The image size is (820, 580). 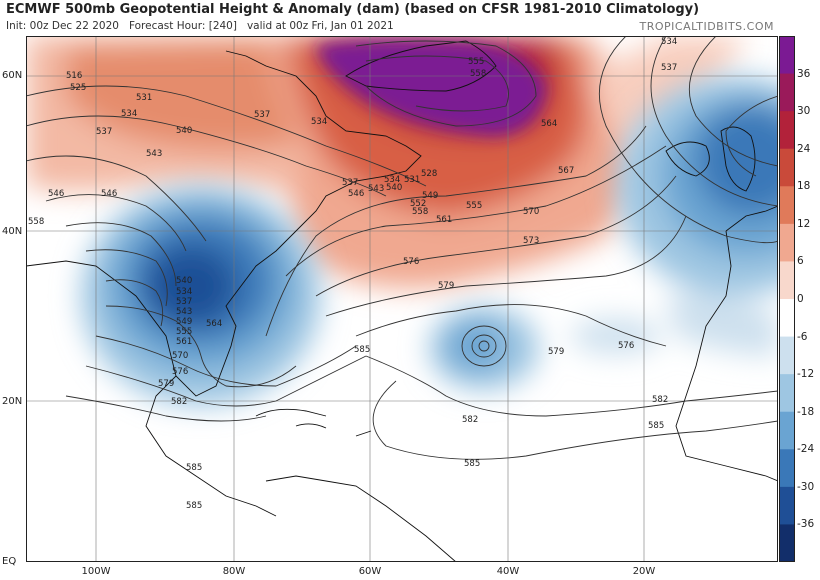 I want to click on colorbar-label: 24, so click(x=804, y=148).